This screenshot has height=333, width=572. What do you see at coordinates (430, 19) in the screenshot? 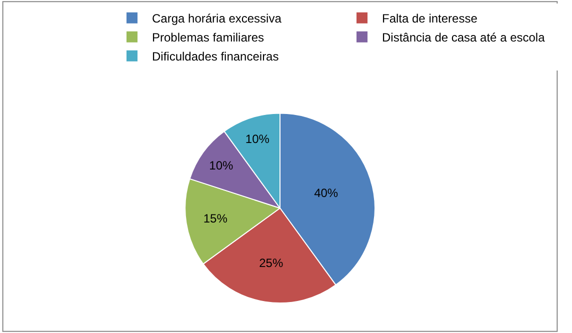
I see `legend-label: Falta de interesse` at bounding box center [430, 19].